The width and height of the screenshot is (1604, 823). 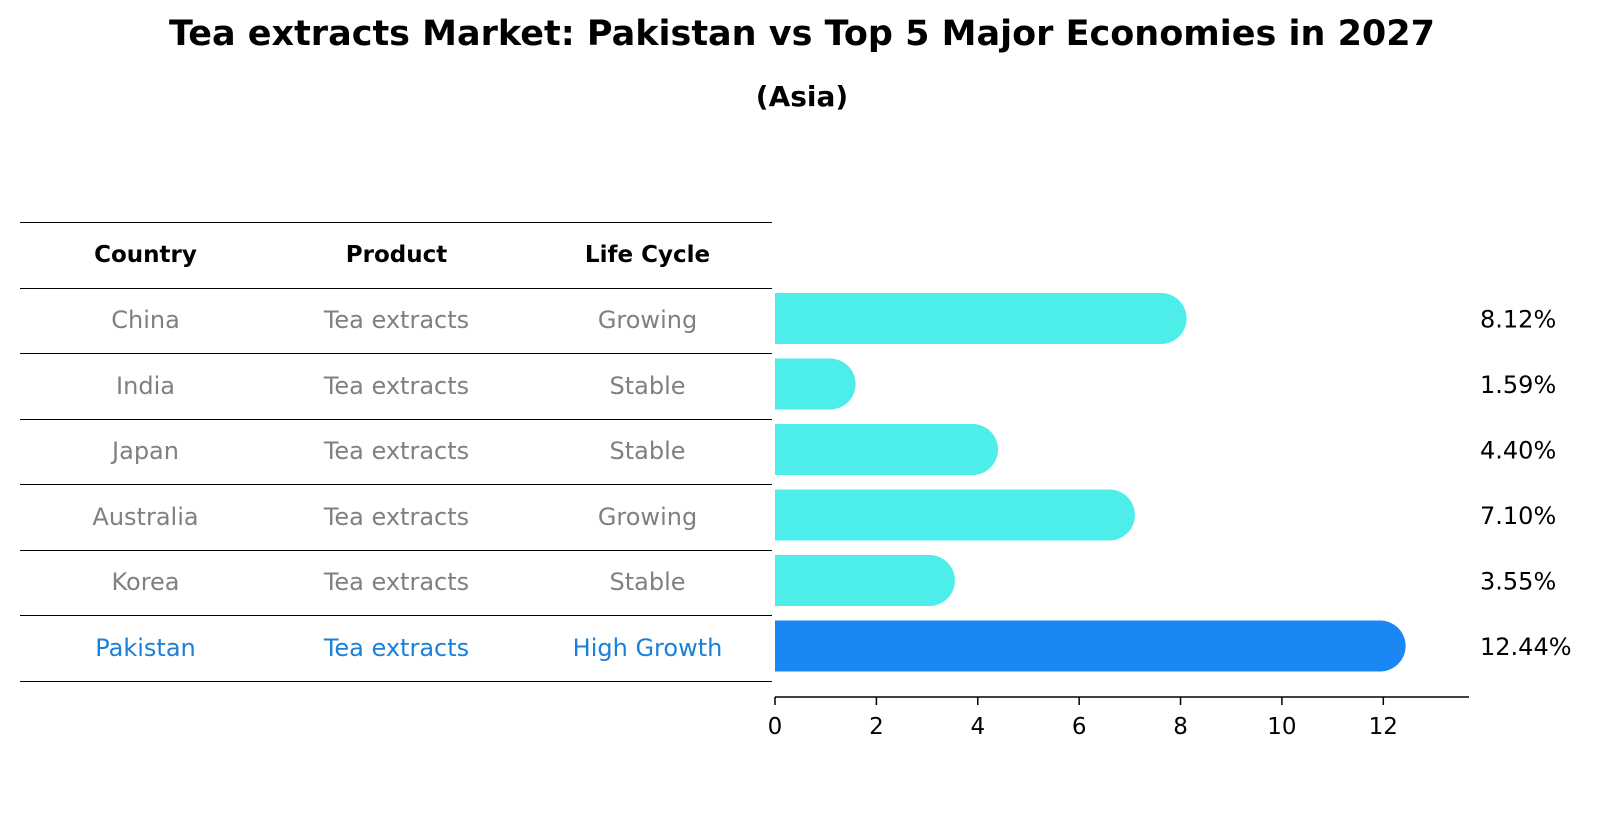 I want to click on table-header-cell: Life Cycle, so click(x=647, y=254).